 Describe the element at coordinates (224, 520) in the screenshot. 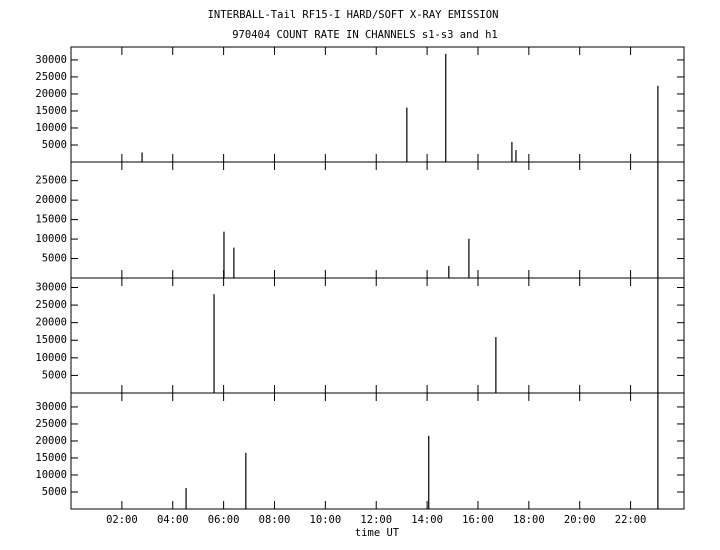

I see `x-tick-label: 06:00` at that location.